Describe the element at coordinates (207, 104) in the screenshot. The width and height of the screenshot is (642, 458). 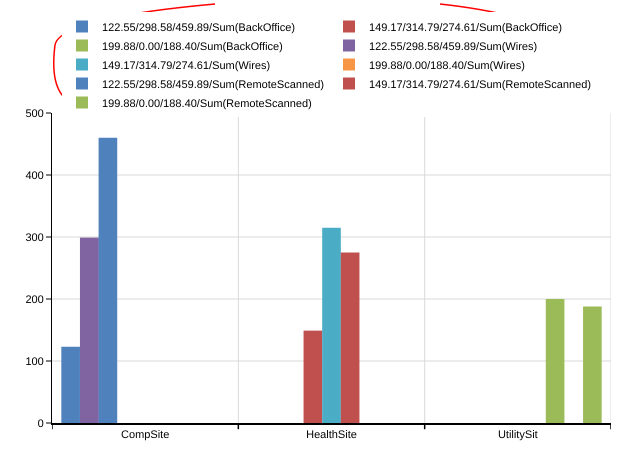
I see `legend-label: 199.88/0.00/188.40/Sum(RemoteScanned)` at that location.